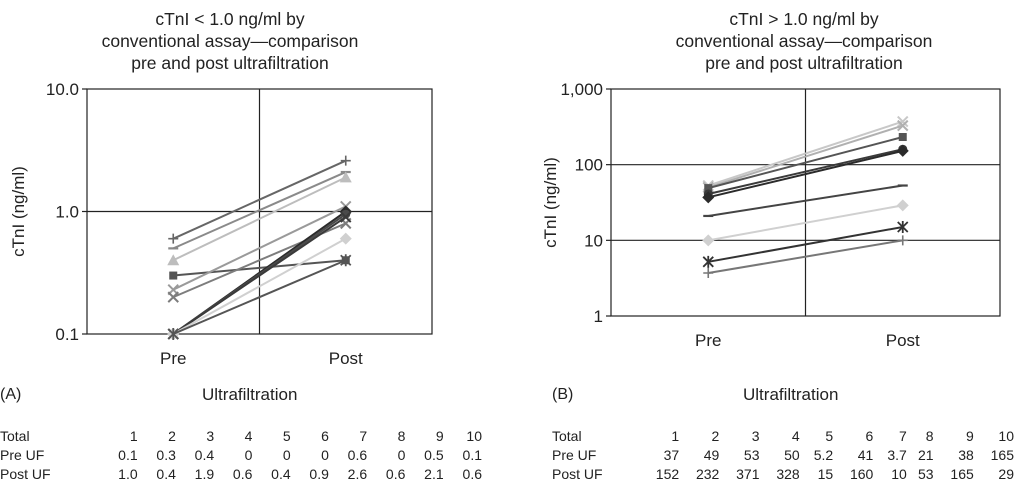 The image size is (1016, 492). I want to click on y-tick-label: 10.0, so click(62, 89).